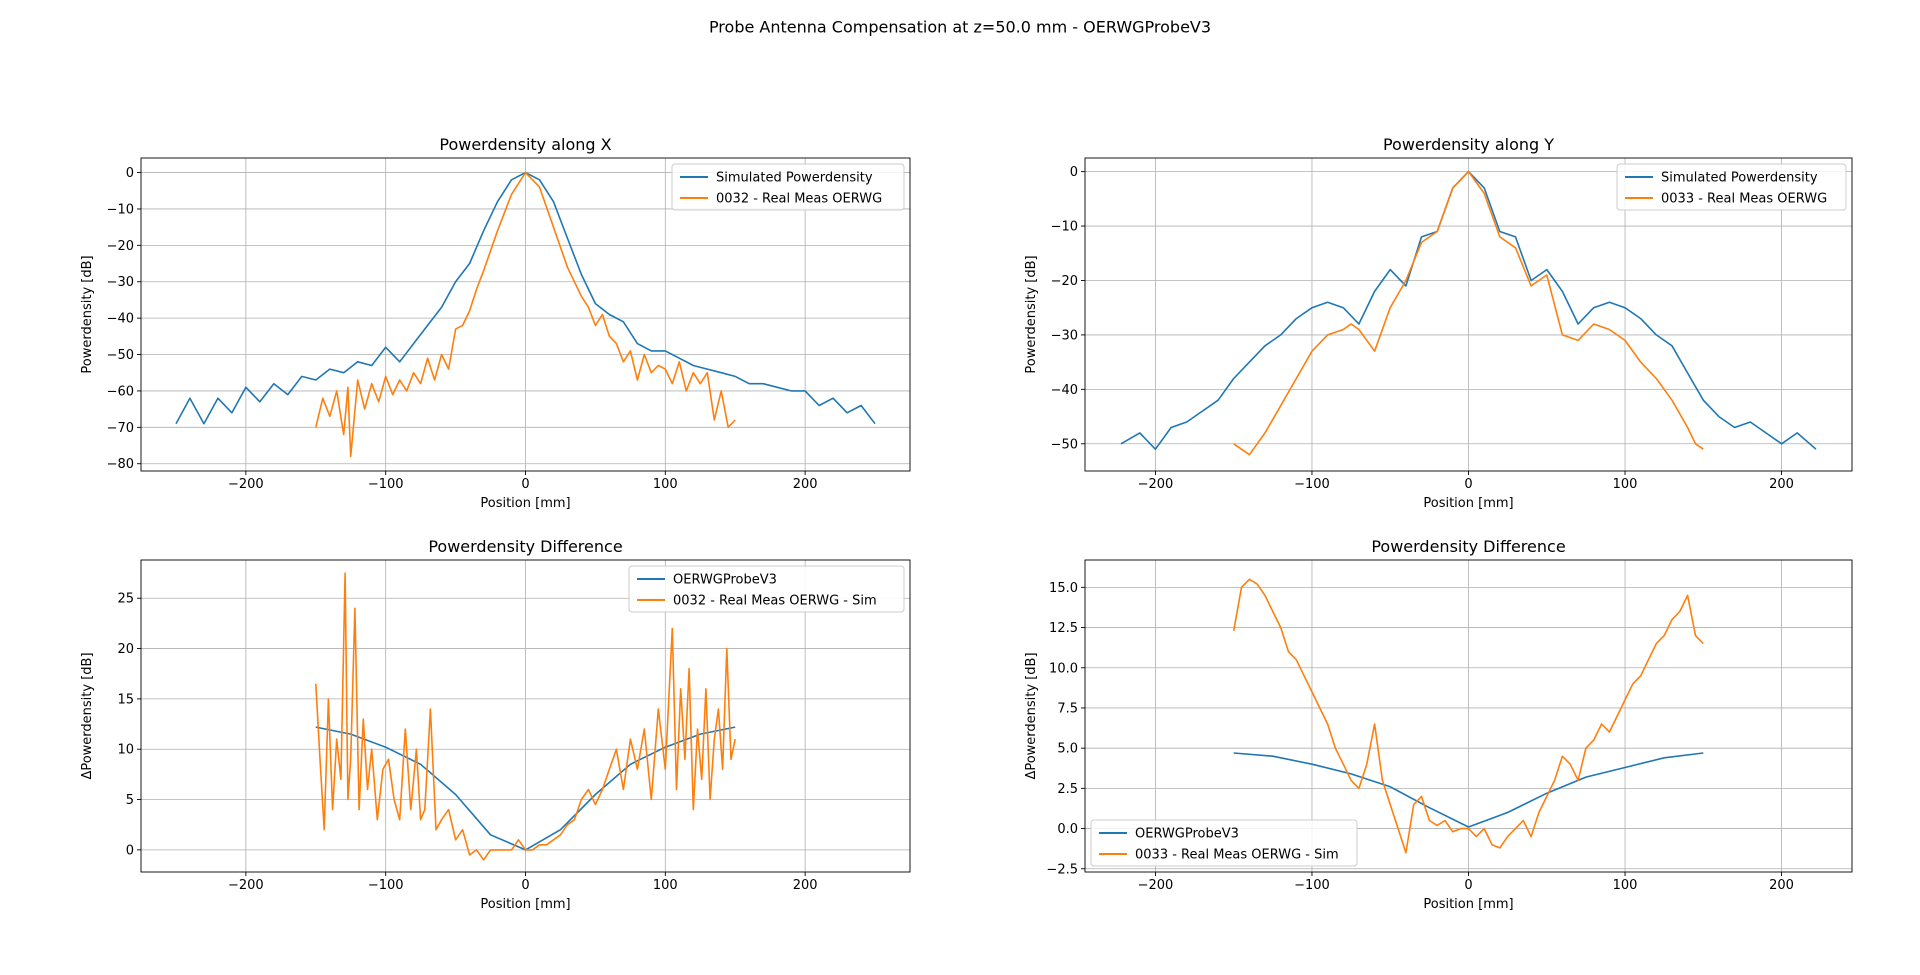 This screenshot has width=1920, height=975. Describe the element at coordinates (125, 599) in the screenshot. I see `y-tick-label: 25` at that location.